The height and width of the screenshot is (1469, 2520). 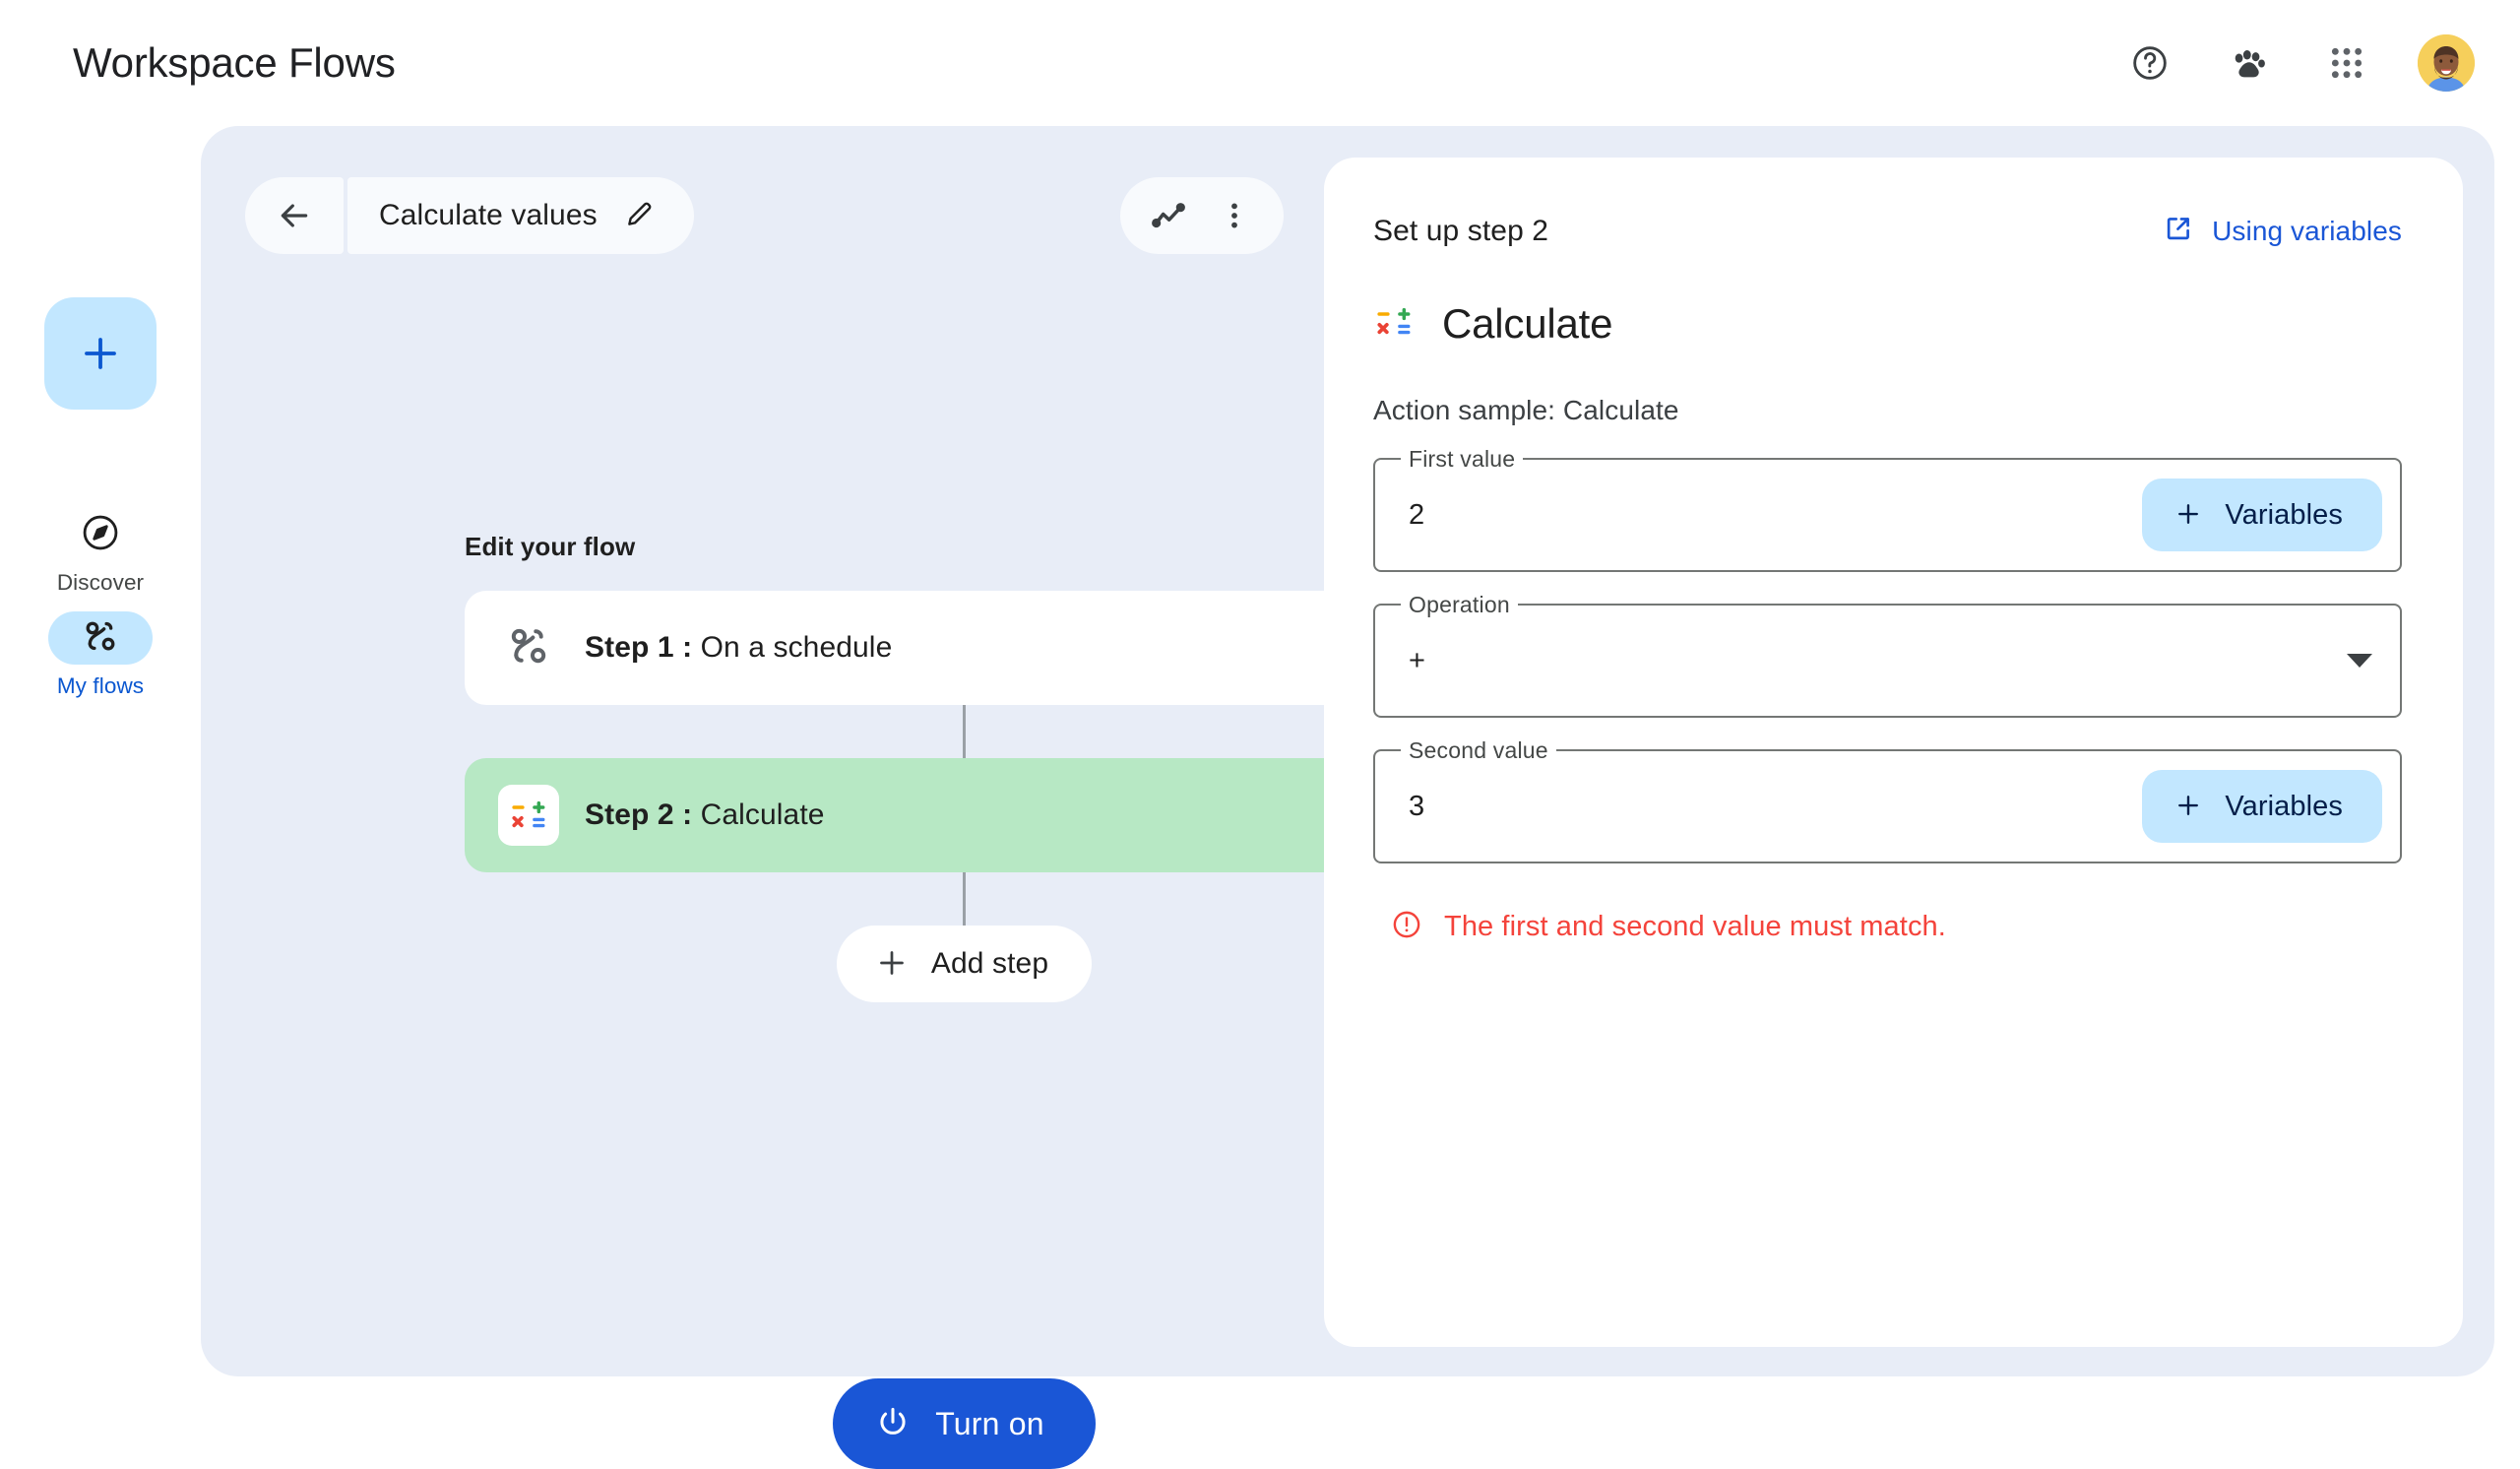 I want to click on paw-icon, so click(x=2248, y=63).